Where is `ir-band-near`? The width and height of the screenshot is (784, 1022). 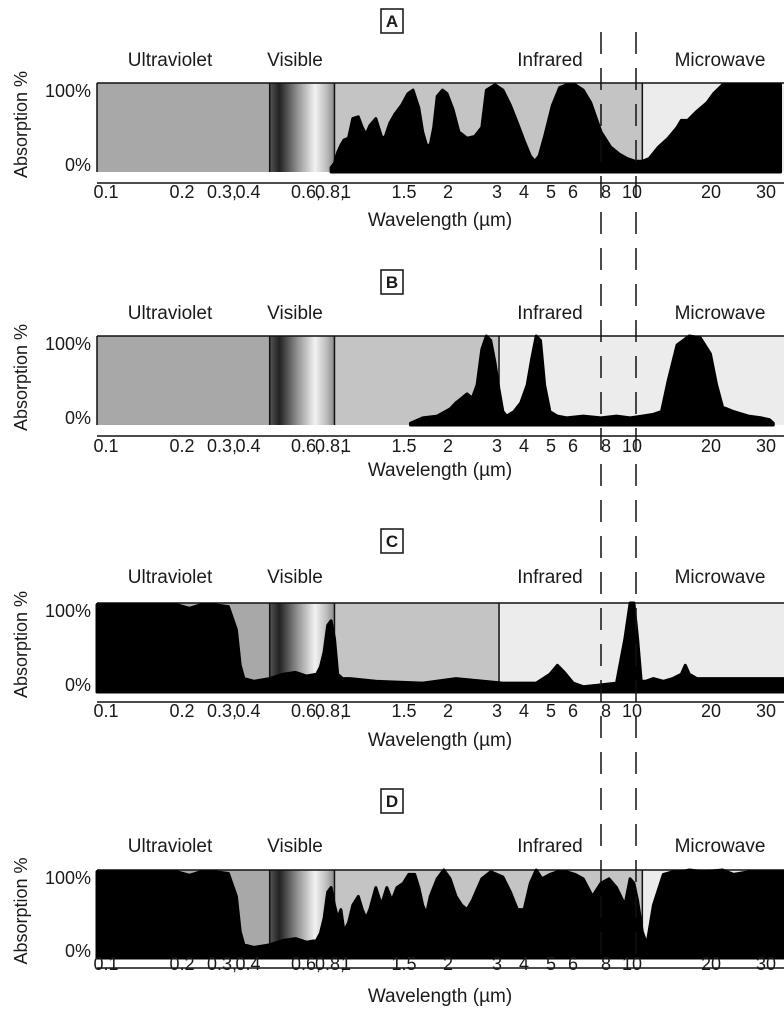 ir-band-near is located at coordinates (417, 647).